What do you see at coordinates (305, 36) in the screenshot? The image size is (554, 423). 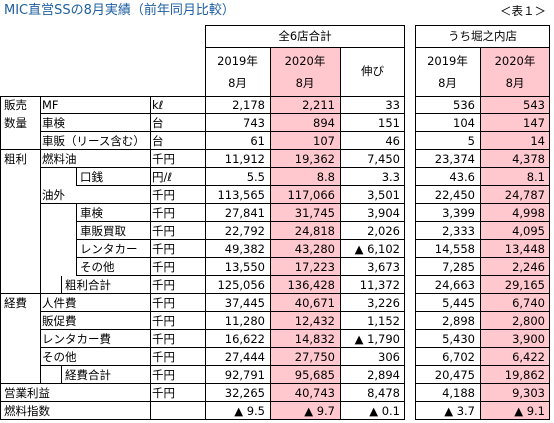 I see `group-header: 全6店合計` at bounding box center [305, 36].